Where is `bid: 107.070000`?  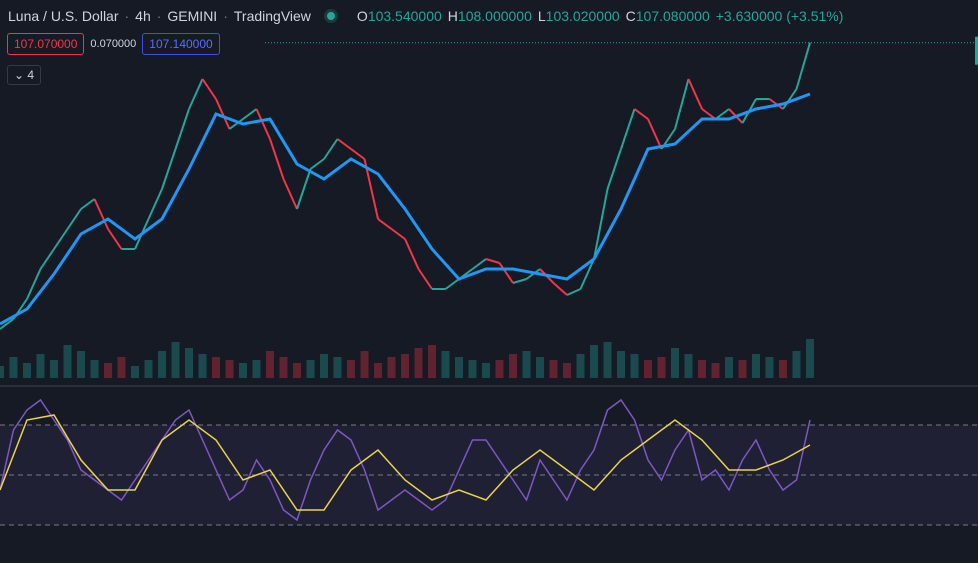 bid: 107.070000 is located at coordinates (46, 44).